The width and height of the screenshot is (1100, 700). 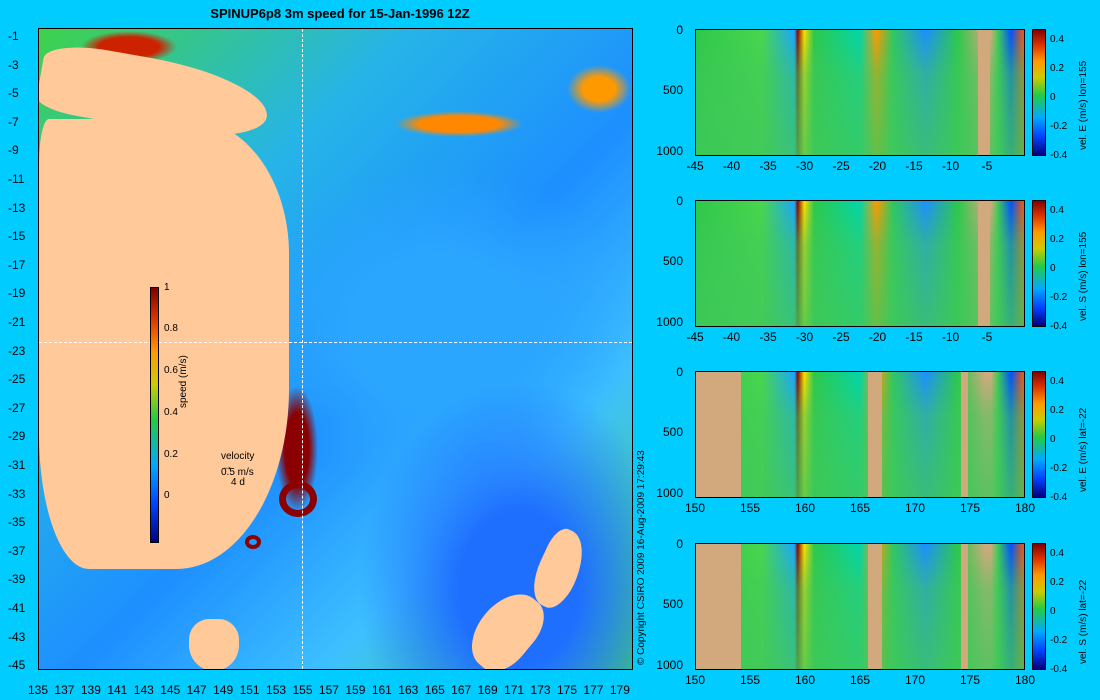 What do you see at coordinates (335, 342) in the screenshot?
I see `crosshair-lat` at bounding box center [335, 342].